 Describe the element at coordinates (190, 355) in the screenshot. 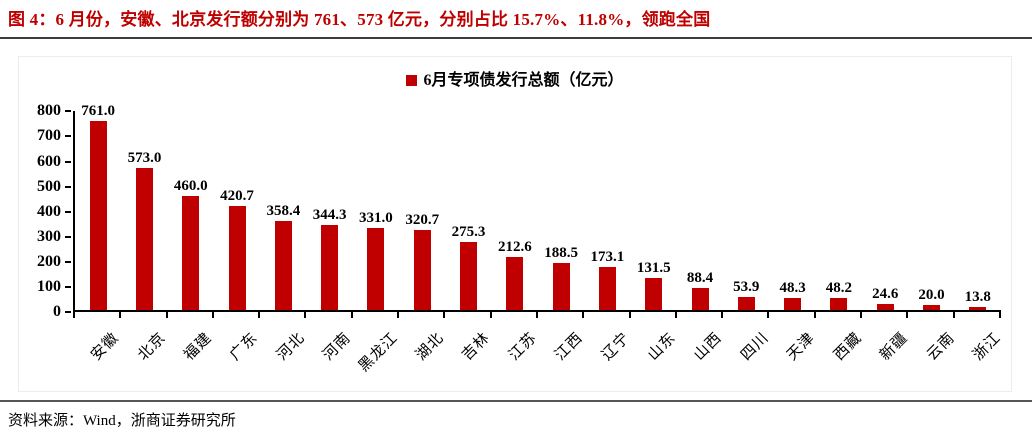

I see `x-category: 福建` at that location.